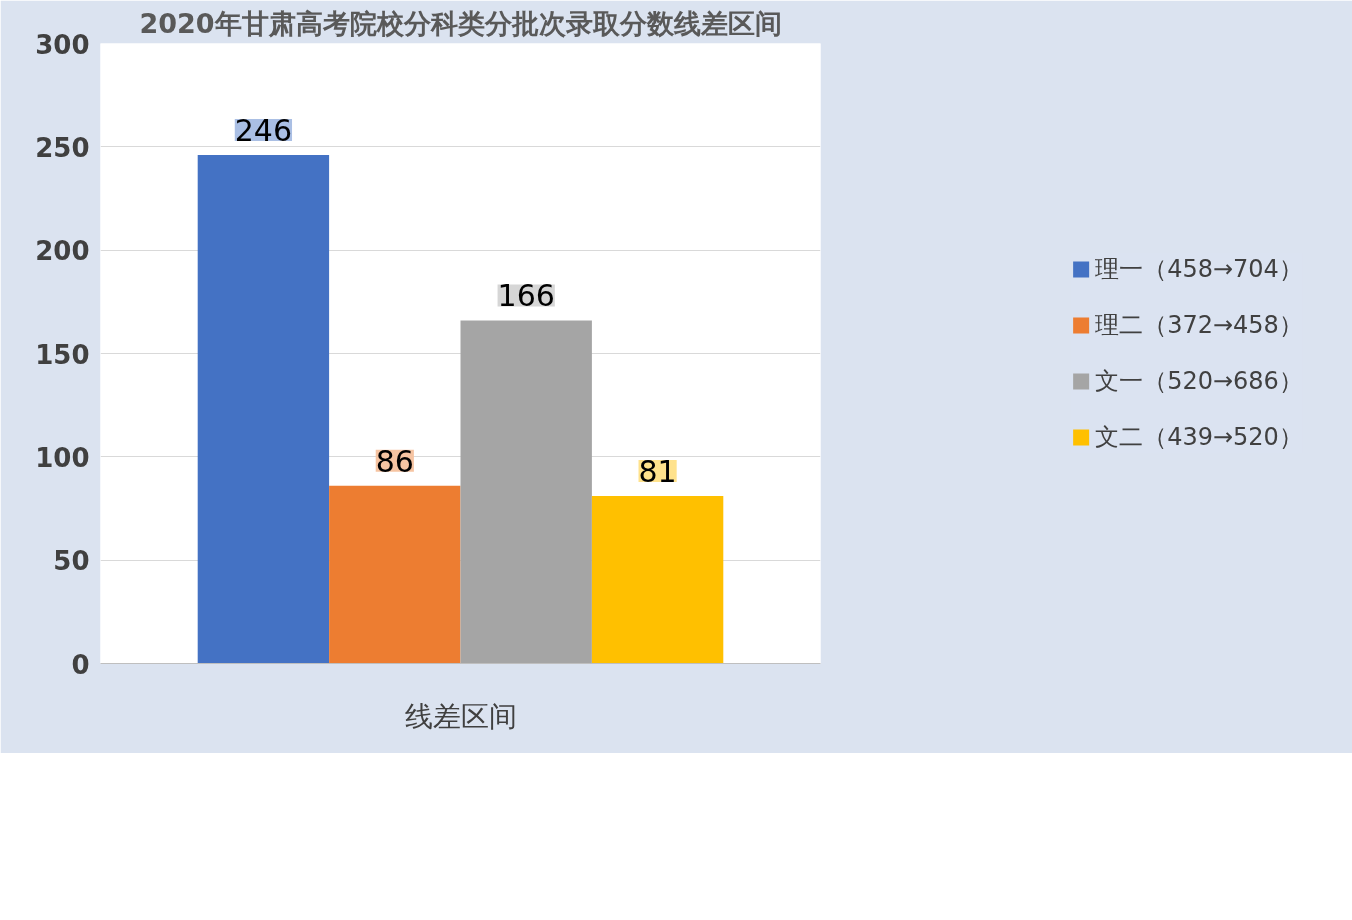 The image size is (1352, 920). What do you see at coordinates (62, 44) in the screenshot?
I see `y-tick-label: 300` at bounding box center [62, 44].